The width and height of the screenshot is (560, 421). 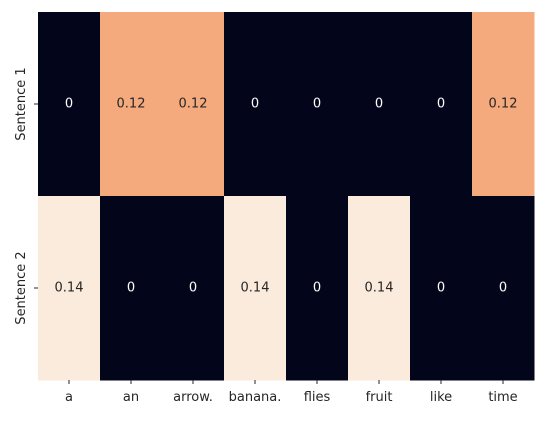 I want to click on x-tick-label: flies, so click(x=317, y=397).